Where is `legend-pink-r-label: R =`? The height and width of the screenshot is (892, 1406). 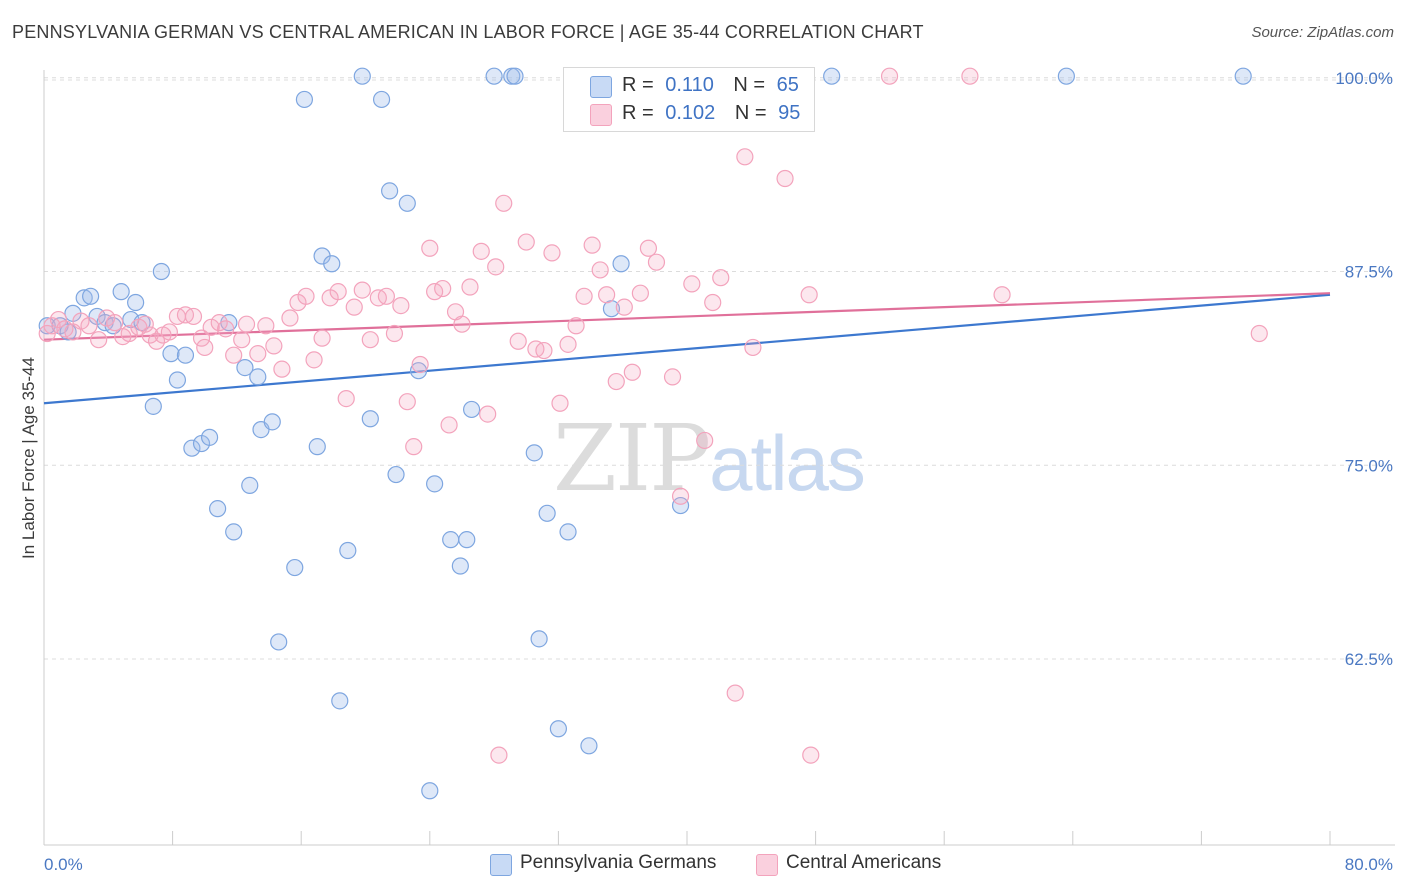
legend-pink-r-label: R = is located at coordinates (638, 113).